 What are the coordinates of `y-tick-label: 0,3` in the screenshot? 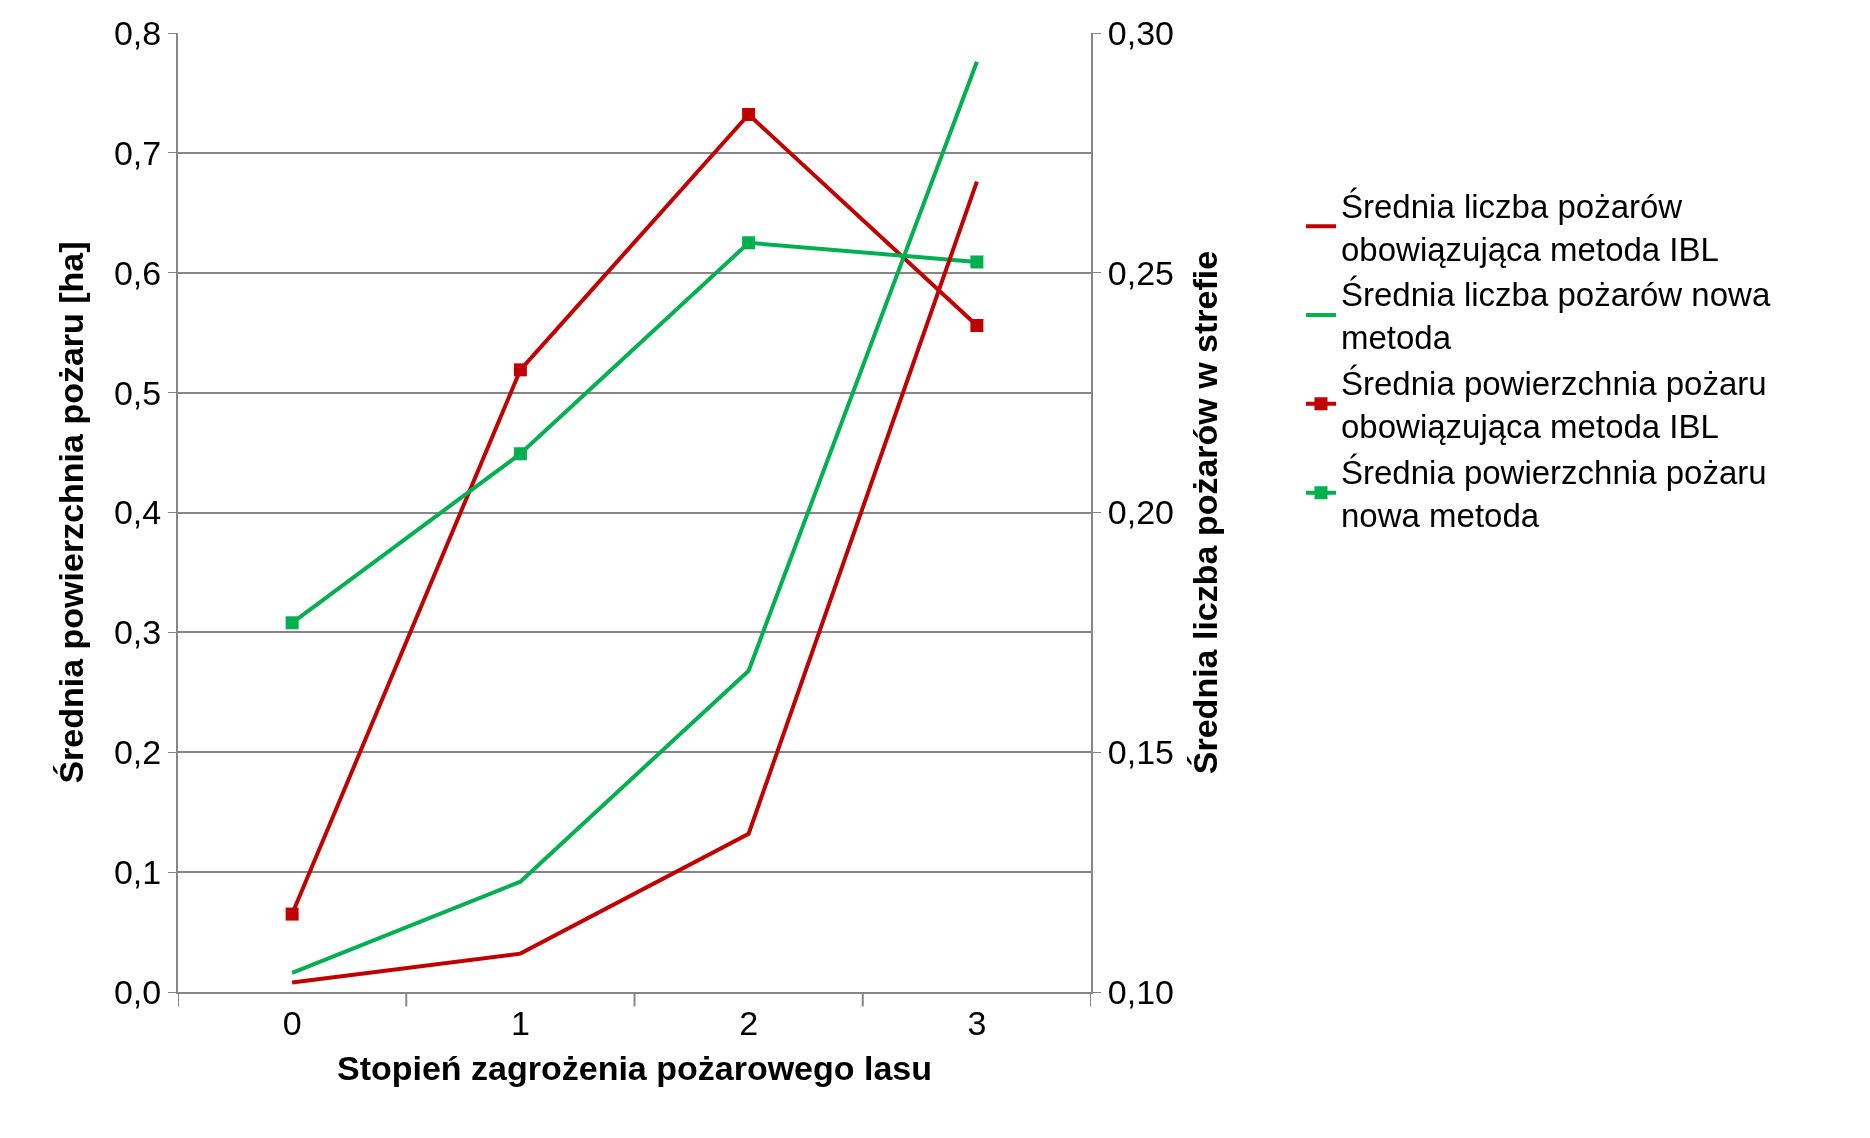 It's located at (137, 632).